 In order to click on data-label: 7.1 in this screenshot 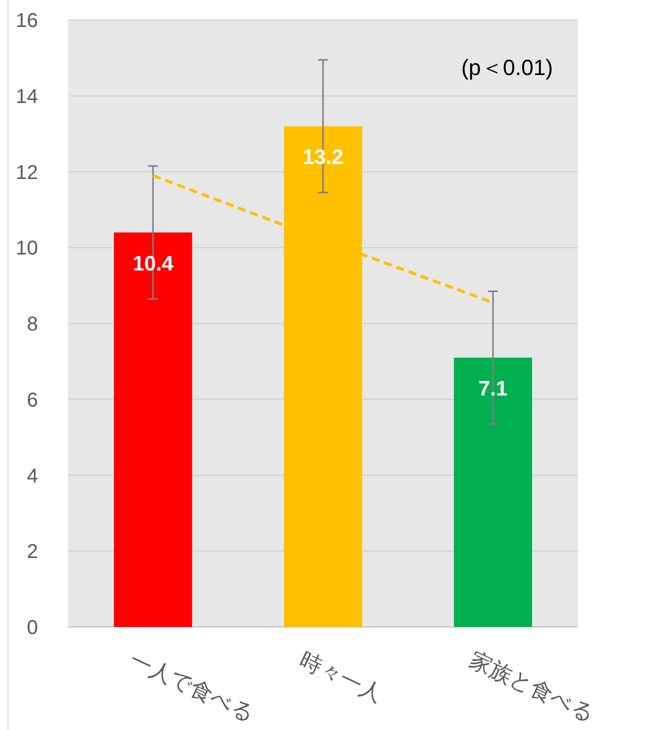, I will do `click(493, 389)`.